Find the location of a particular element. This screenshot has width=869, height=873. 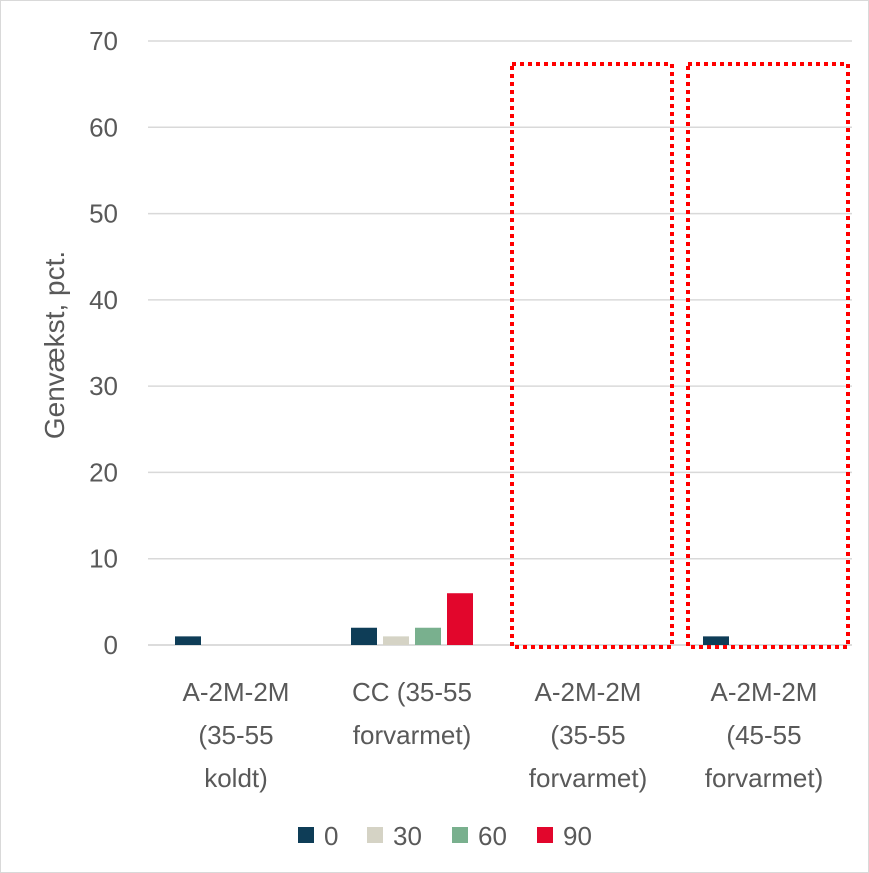

legend-label-0: 0 is located at coordinates (331, 836).